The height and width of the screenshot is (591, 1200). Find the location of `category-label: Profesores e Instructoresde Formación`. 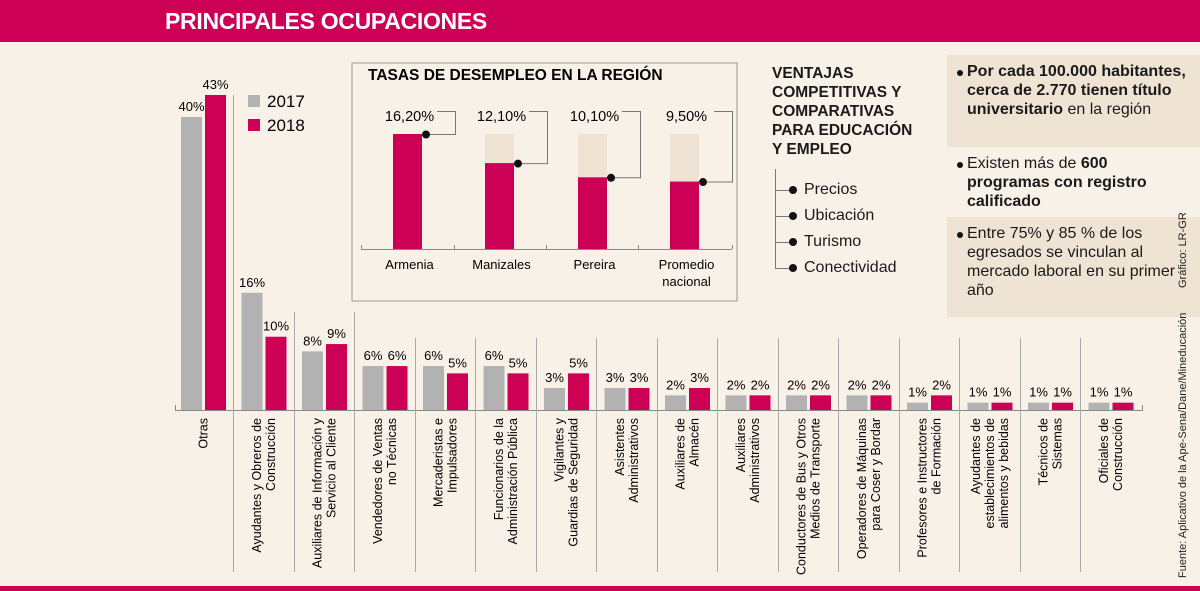

category-label: Profesores e Instructoresde Formación is located at coordinates (930, 488).